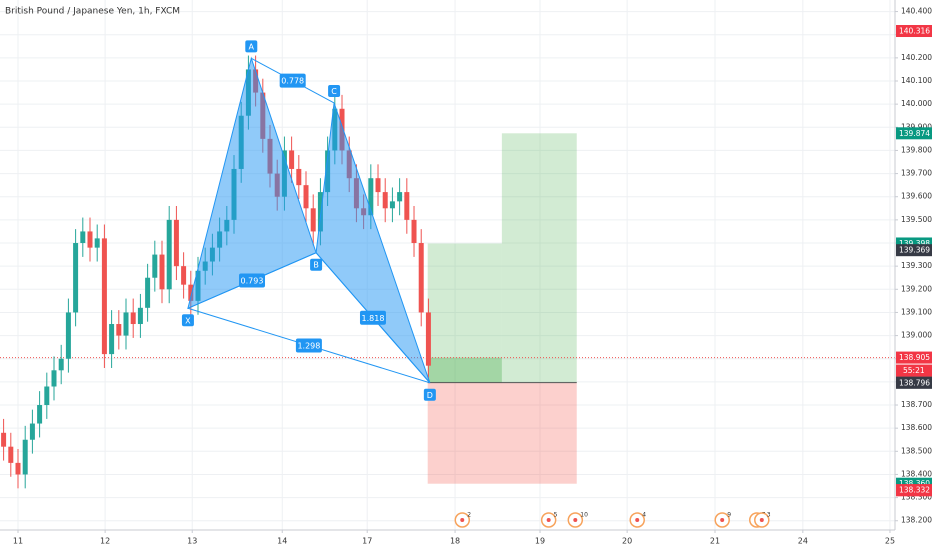 The width and height of the screenshot is (932, 550). I want to click on event-label: 9, so click(729, 515).